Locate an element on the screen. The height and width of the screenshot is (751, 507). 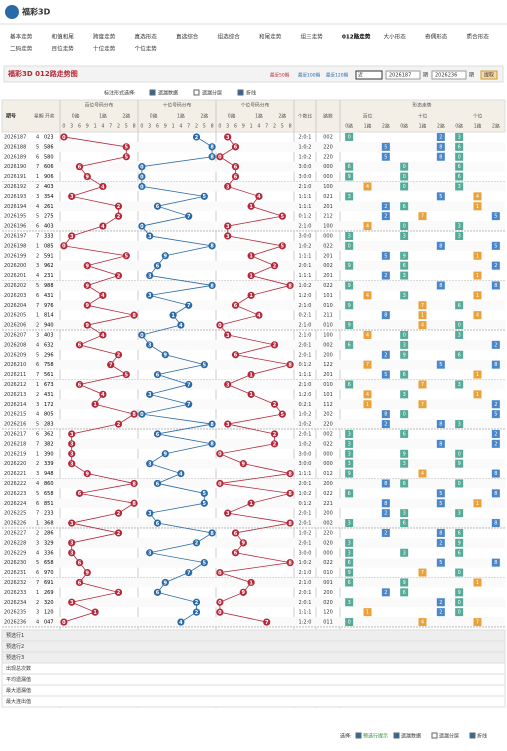
week: 7 is located at coordinates (37, 167).